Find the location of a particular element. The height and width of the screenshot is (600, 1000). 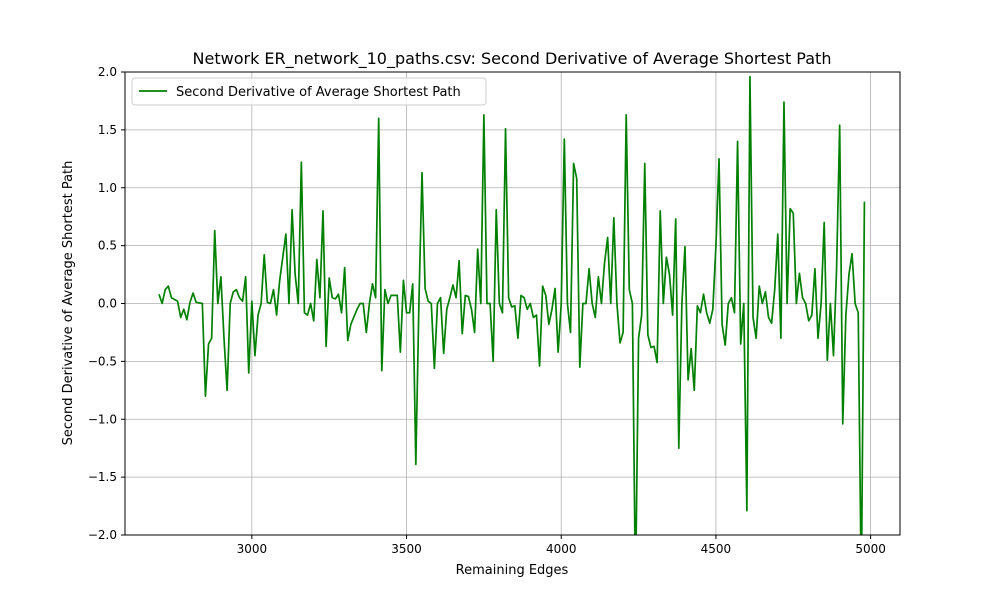

x-tick-label: 3000 is located at coordinates (252, 549).